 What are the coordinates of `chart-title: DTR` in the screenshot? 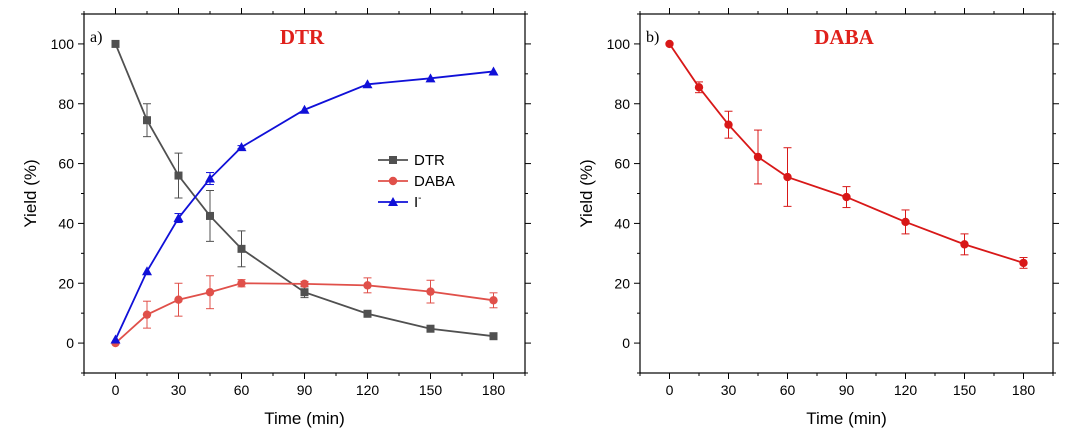 It's located at (302, 37).